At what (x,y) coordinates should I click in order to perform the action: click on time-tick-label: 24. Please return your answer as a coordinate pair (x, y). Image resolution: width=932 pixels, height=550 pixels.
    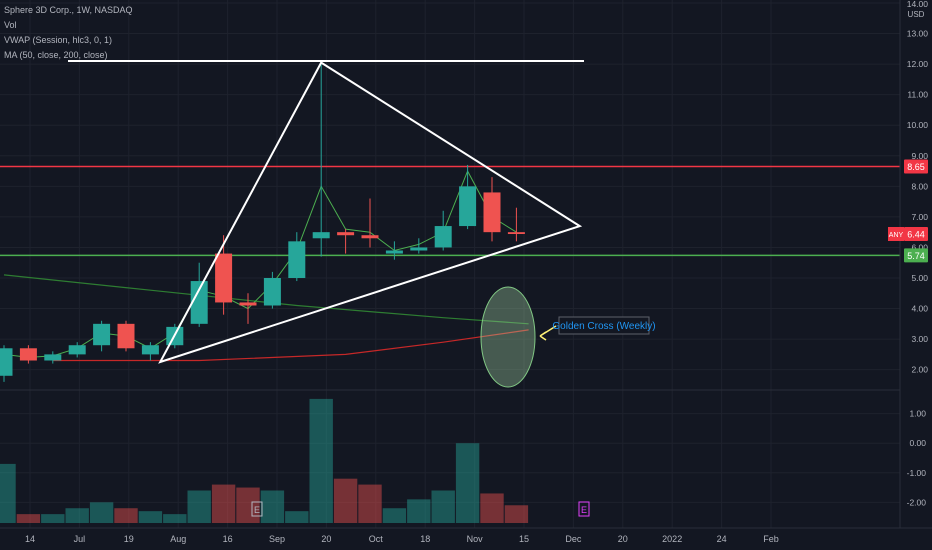
    Looking at the image, I should click on (722, 539).